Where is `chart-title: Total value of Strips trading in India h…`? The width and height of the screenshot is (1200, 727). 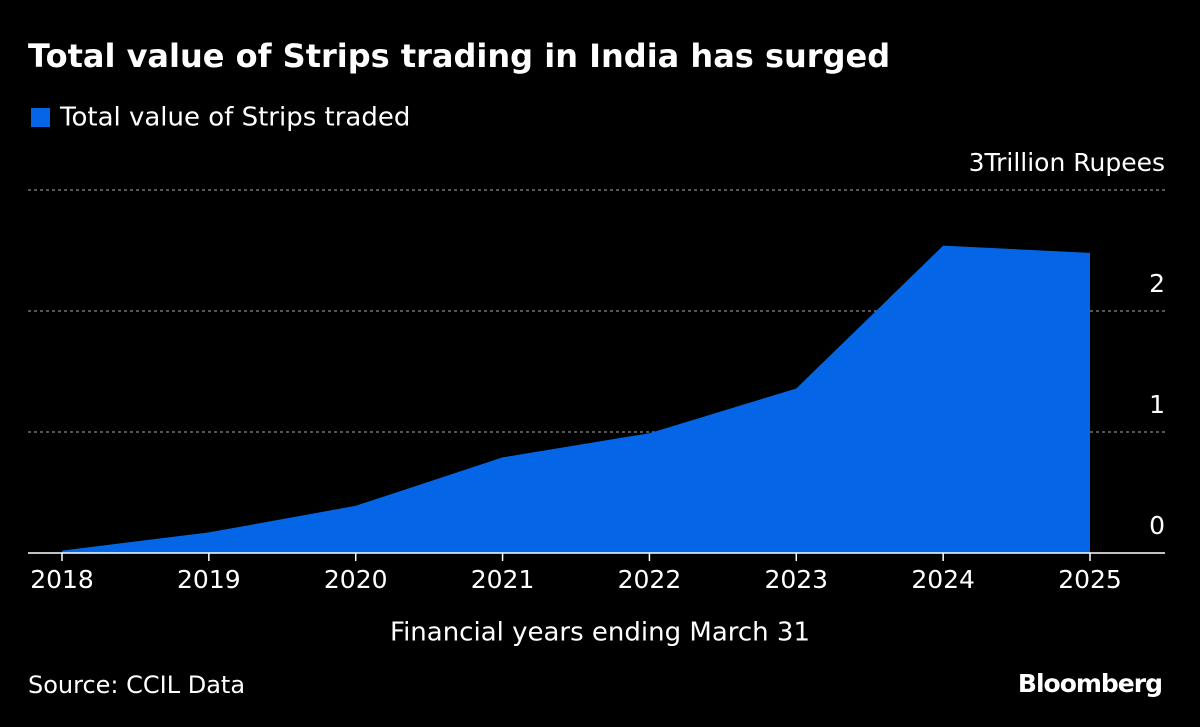 chart-title: Total value of Strips trading in India h… is located at coordinates (459, 56).